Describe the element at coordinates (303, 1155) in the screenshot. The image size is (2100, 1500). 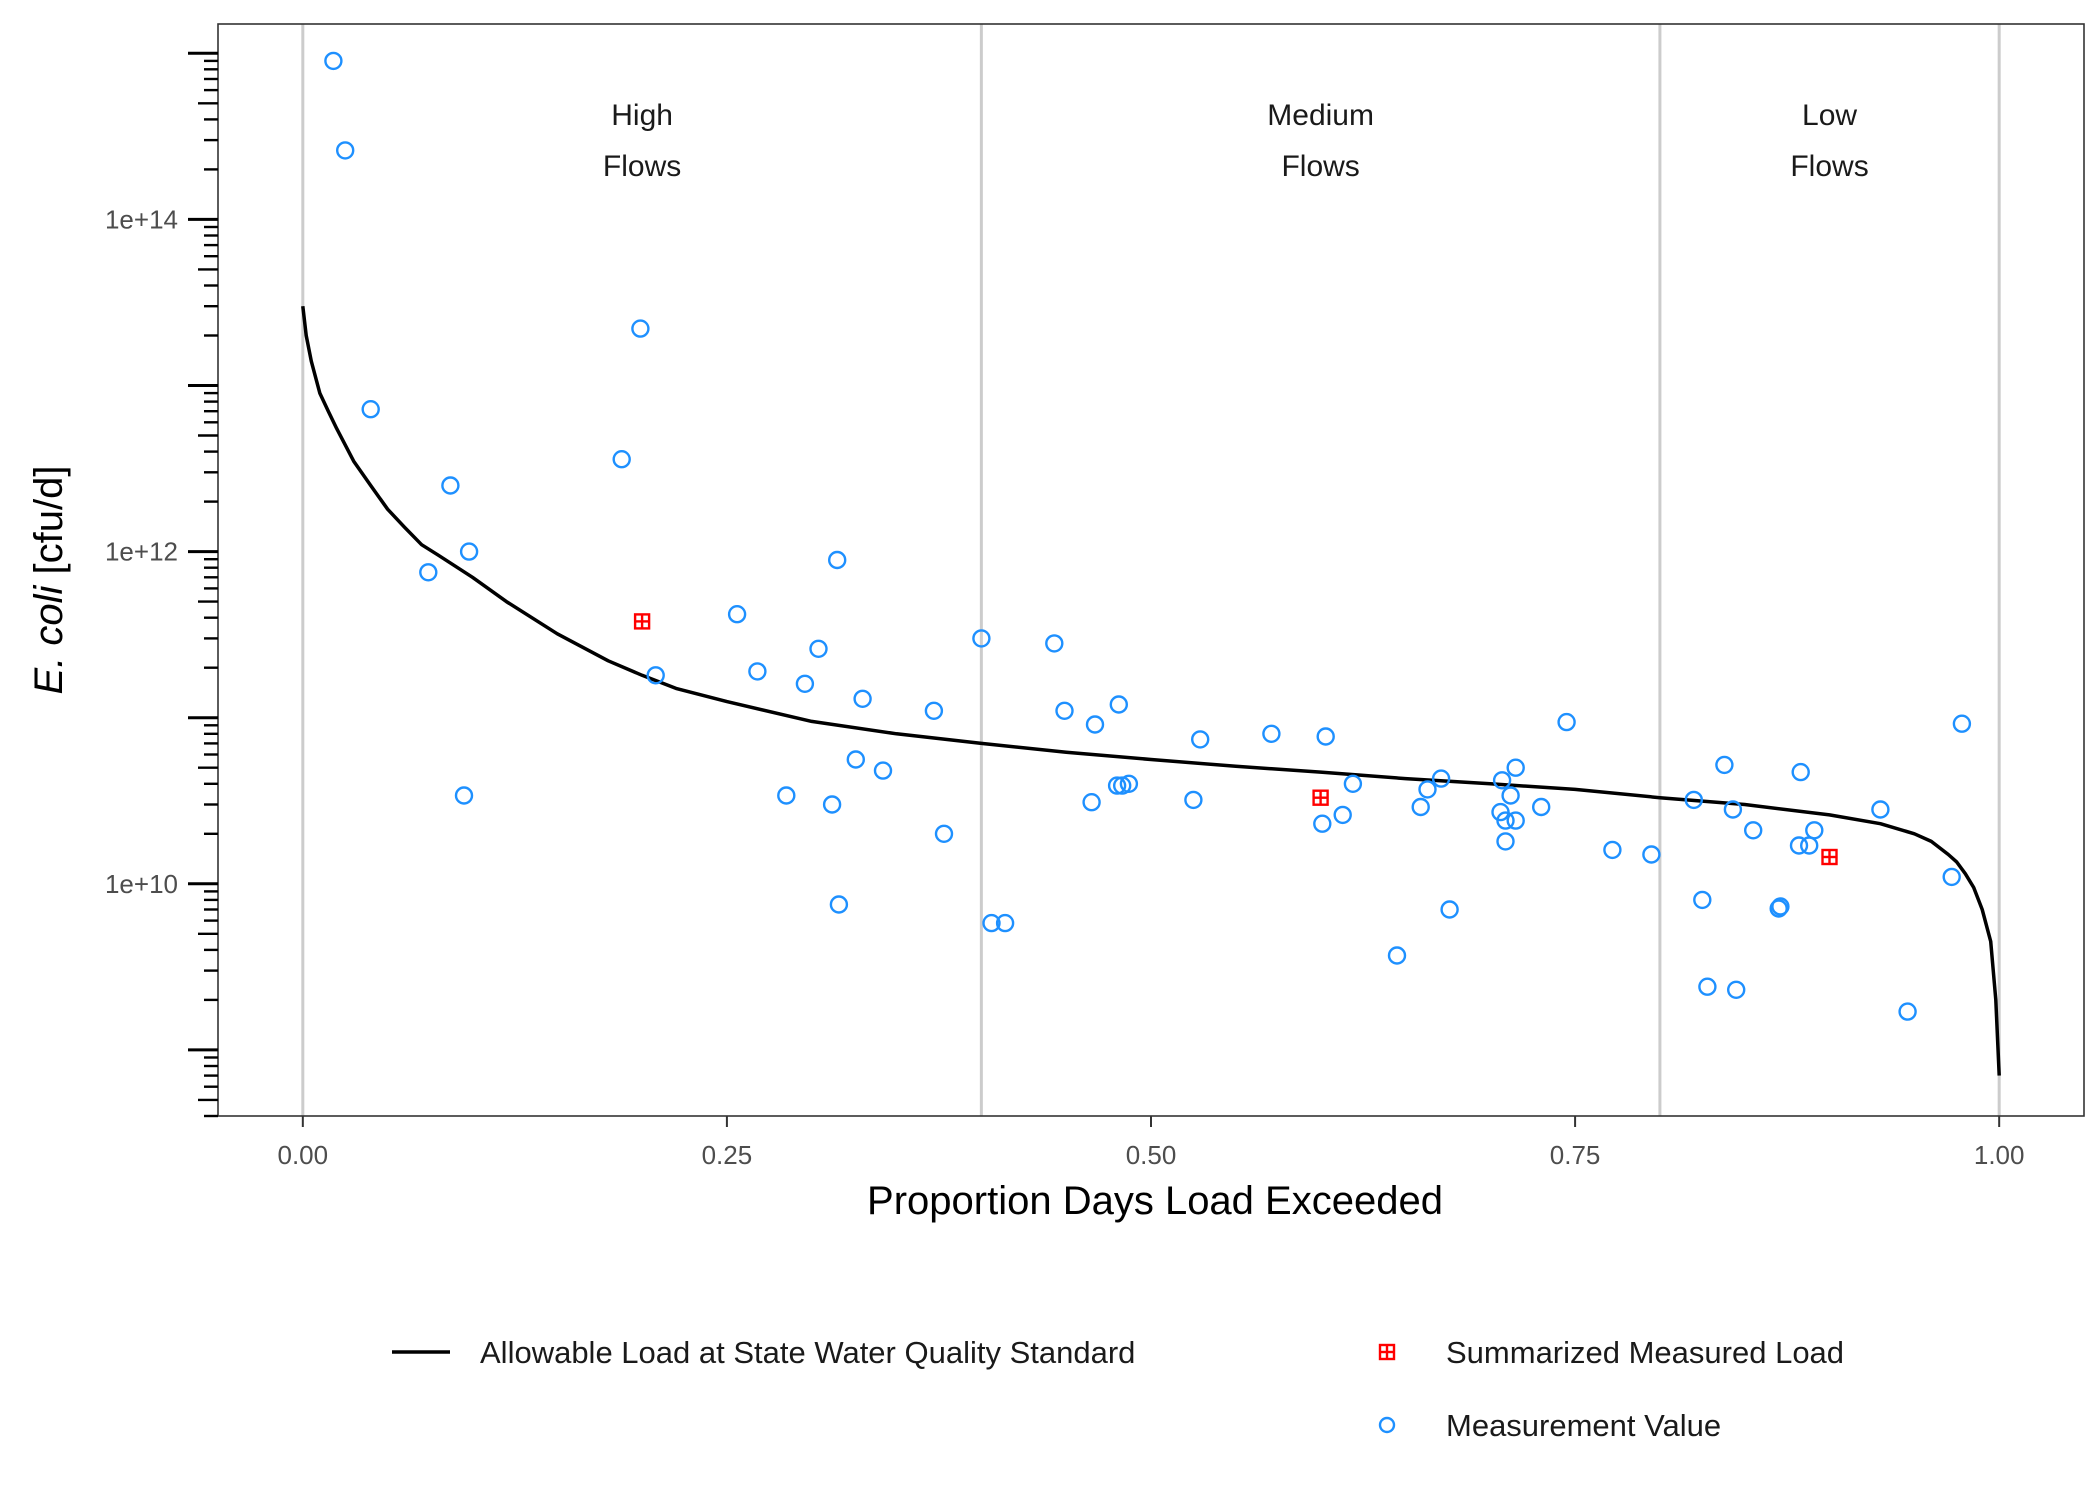
I see `x-tick-label: 0.00` at that location.